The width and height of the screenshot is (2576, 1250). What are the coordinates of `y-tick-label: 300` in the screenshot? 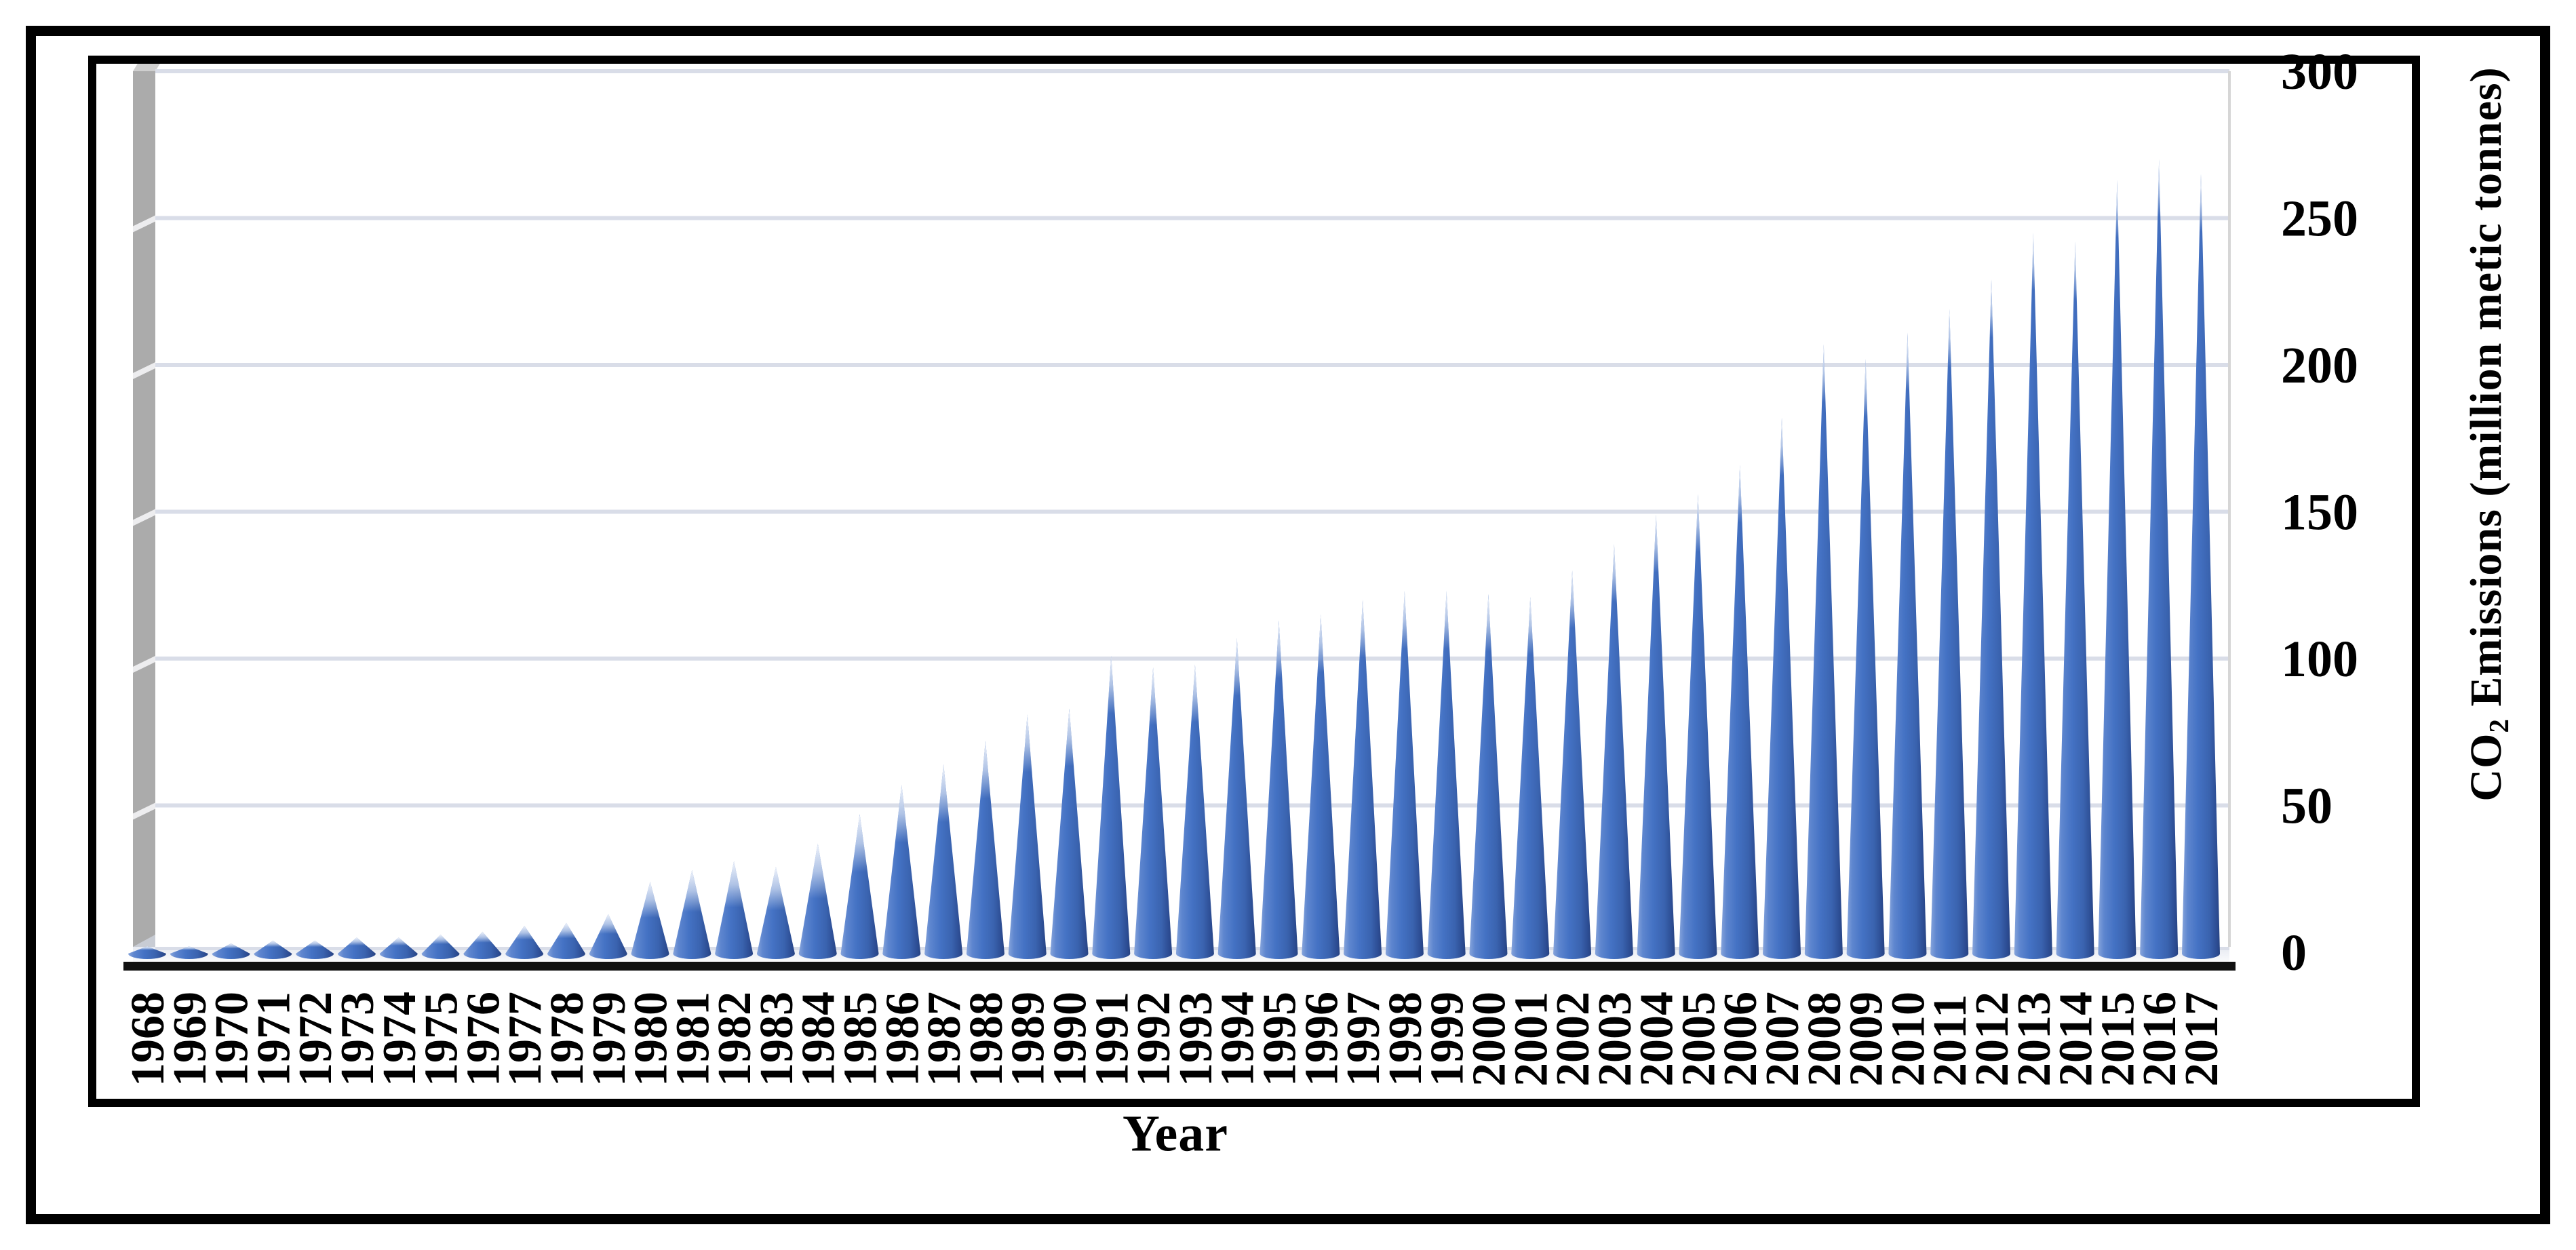 It's located at (2319, 71).